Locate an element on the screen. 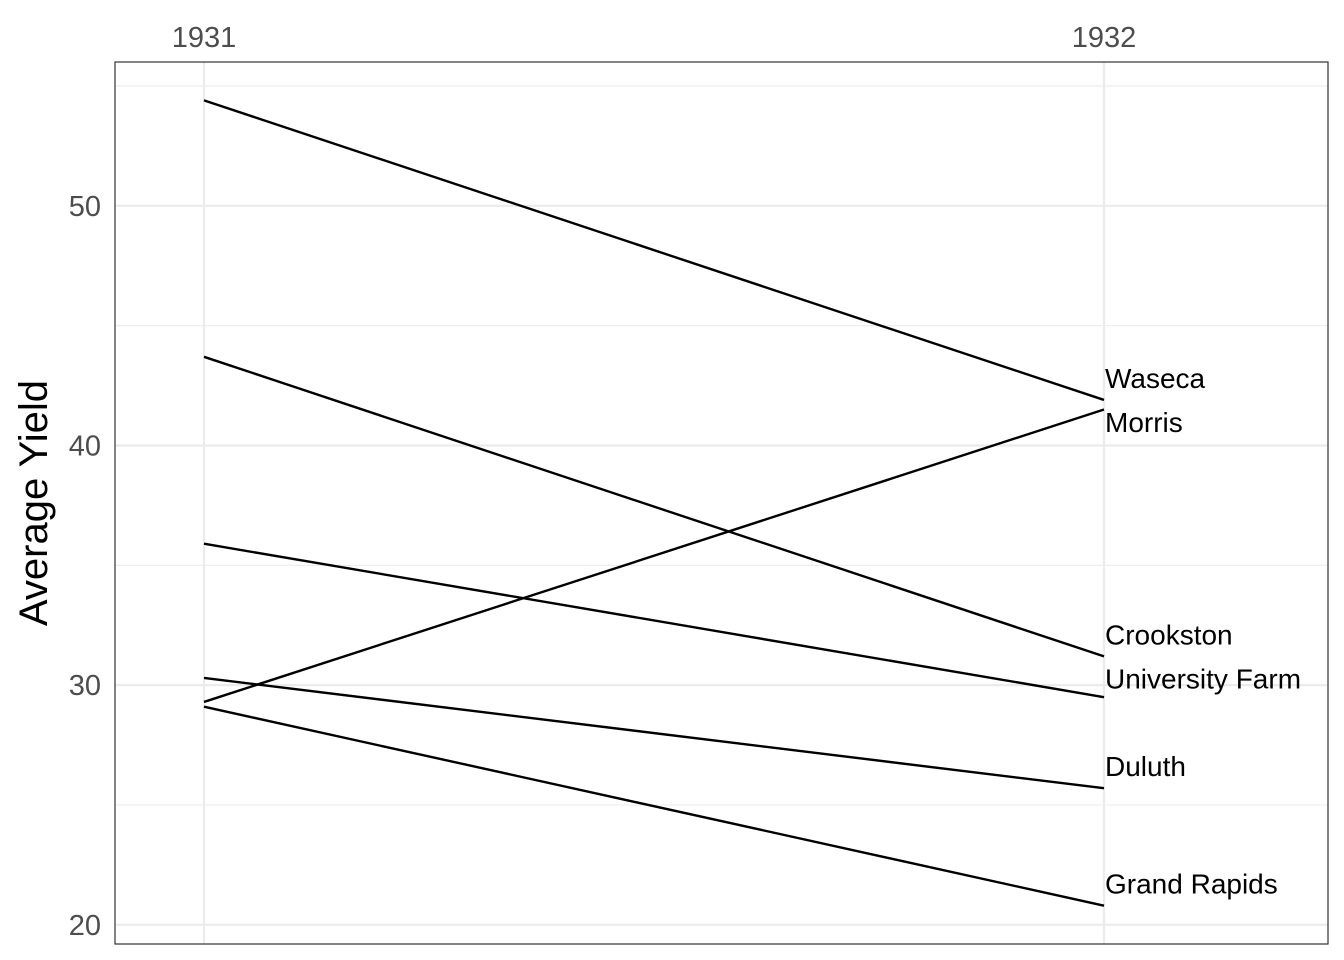 This screenshot has height=960, width=1344. y-tick-label: 40 is located at coordinates (85, 446).